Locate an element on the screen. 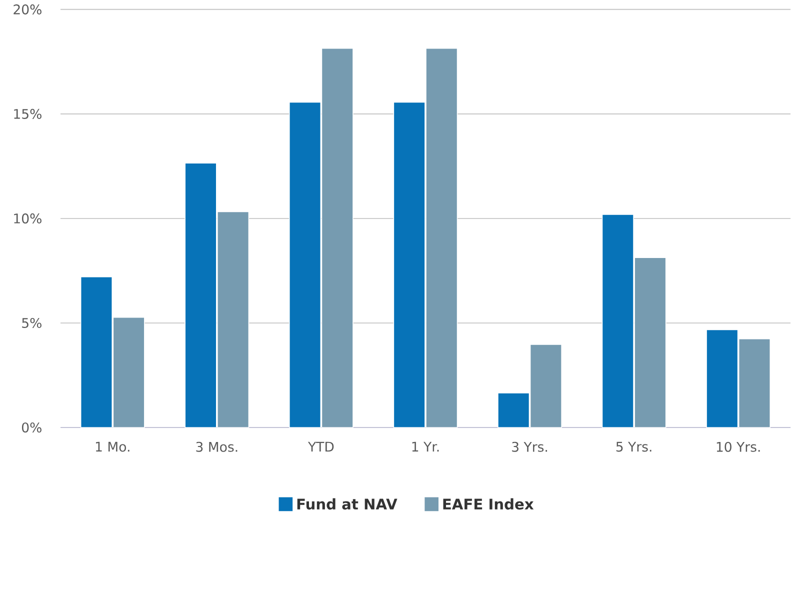 This screenshot has width=791, height=609. y-tick-label: 5% is located at coordinates (32, 323).